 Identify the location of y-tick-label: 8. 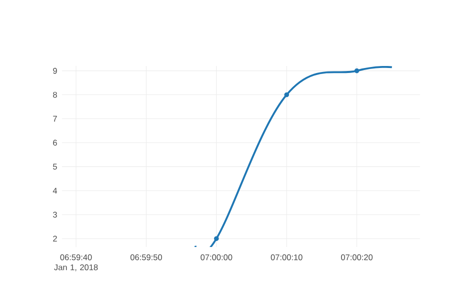
(55, 95).